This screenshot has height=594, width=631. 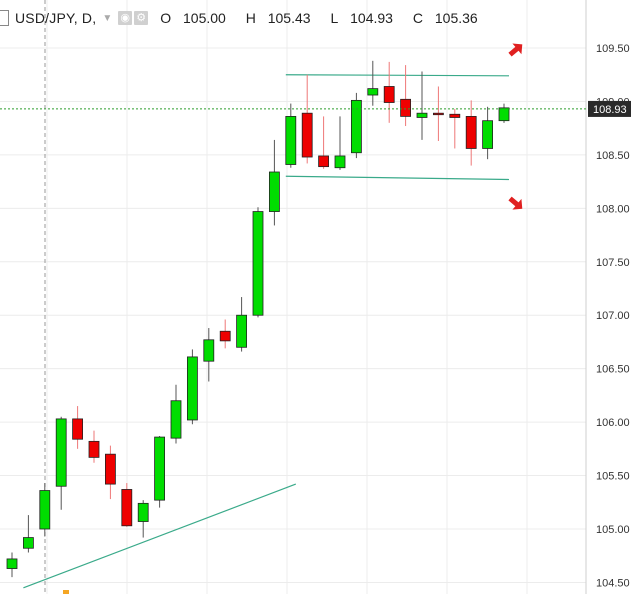 I want to click on symbol-label: USD/JPY, D,, so click(x=56, y=18).